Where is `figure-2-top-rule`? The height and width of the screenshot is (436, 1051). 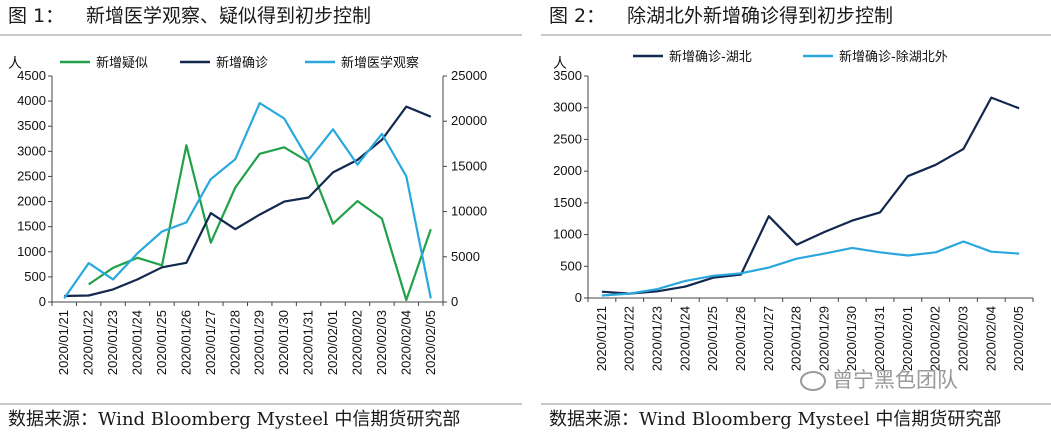
figure-2-top-rule is located at coordinates (796, 35).